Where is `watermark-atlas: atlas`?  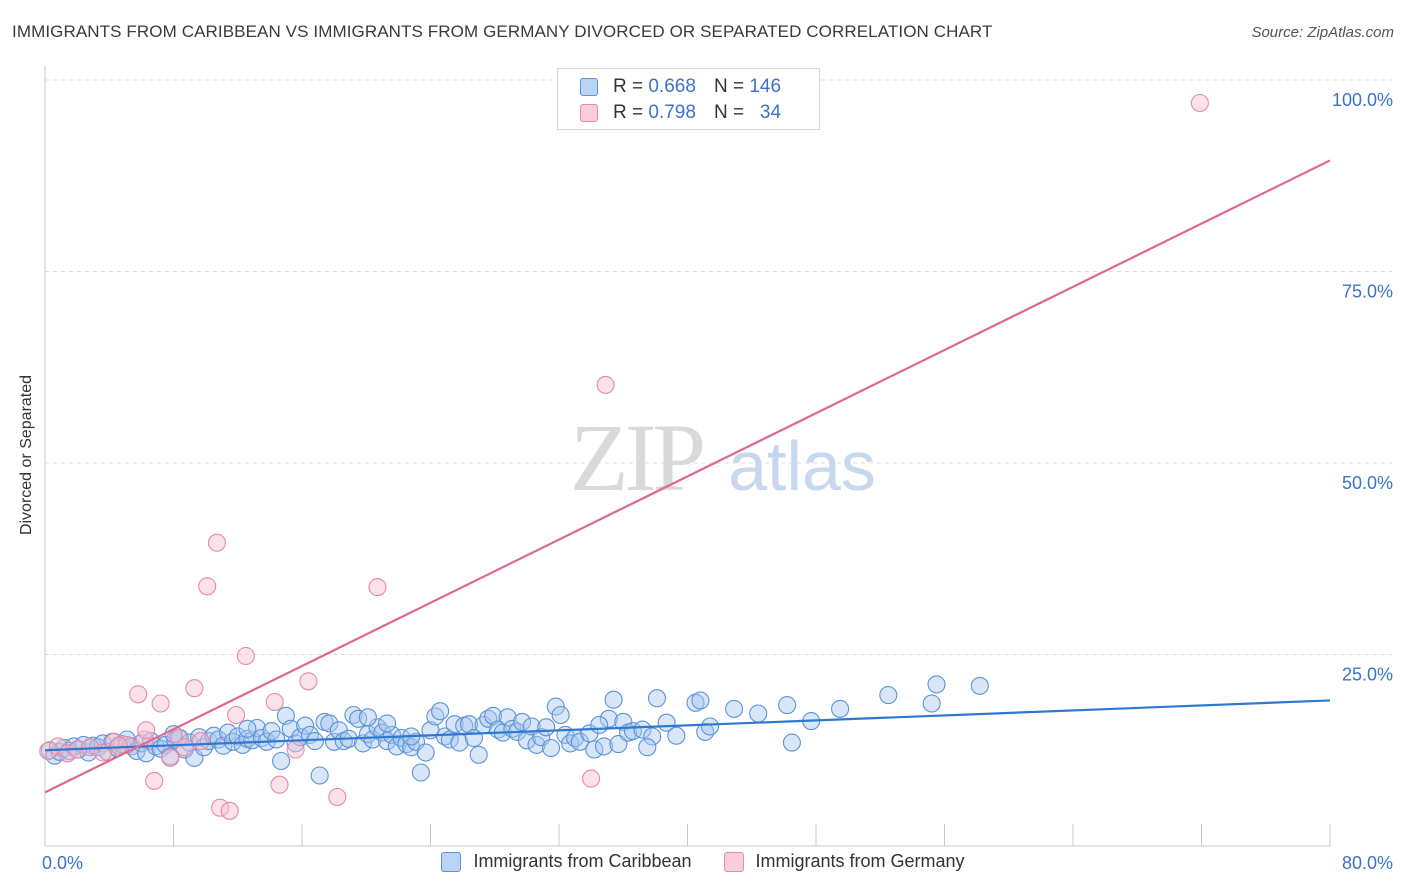
watermark-atlas: atlas is located at coordinates (802, 466).